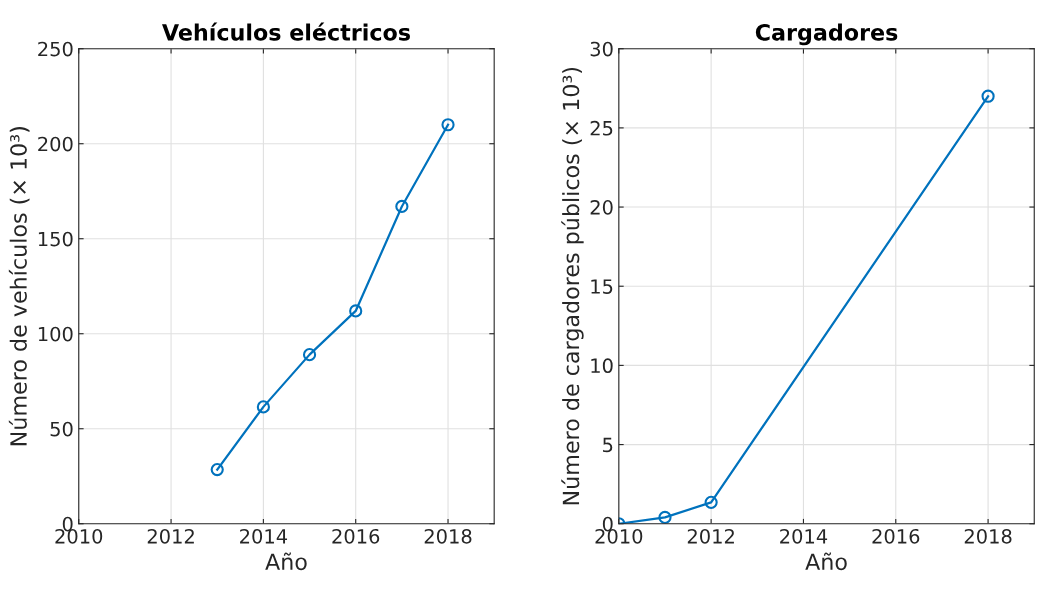 Image resolution: width=1050 pixels, height=609 pixels. I want to click on y-tick-label: 20, so click(601, 207).